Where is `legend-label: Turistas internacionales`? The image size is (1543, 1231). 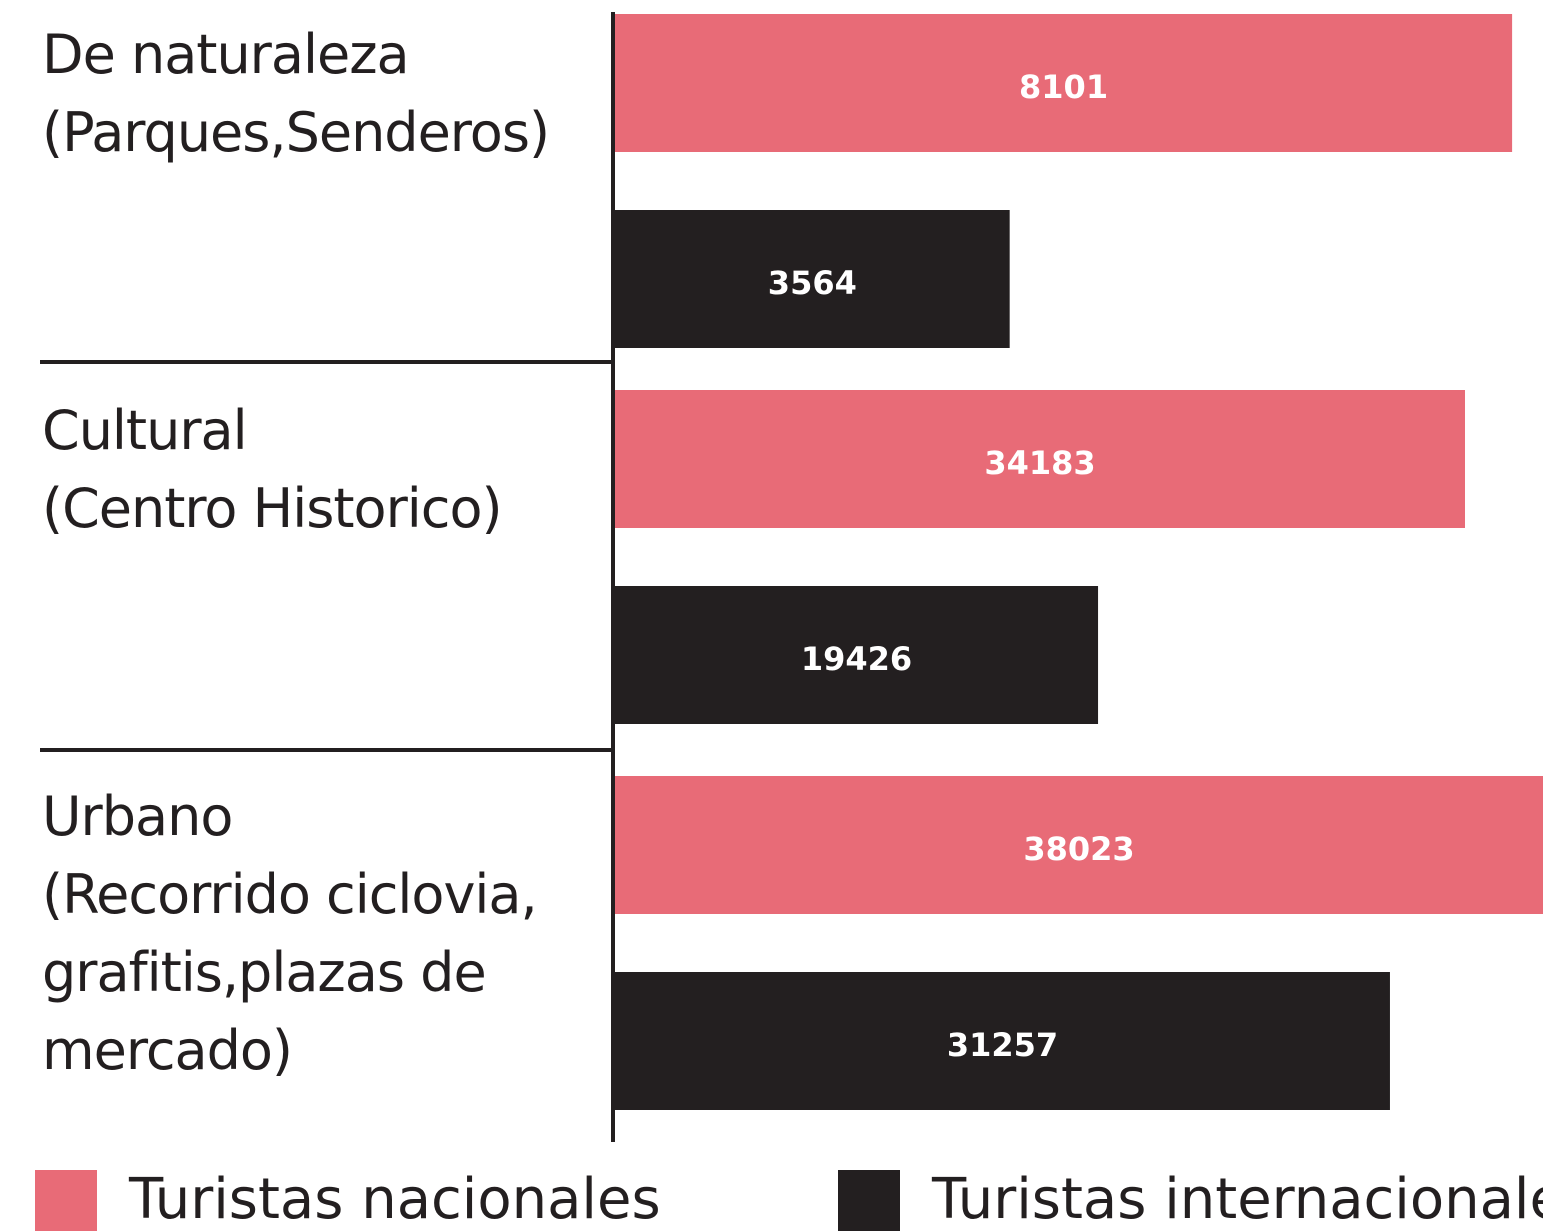
legend-label: Turistas internacionales is located at coordinates (1237, 1199).